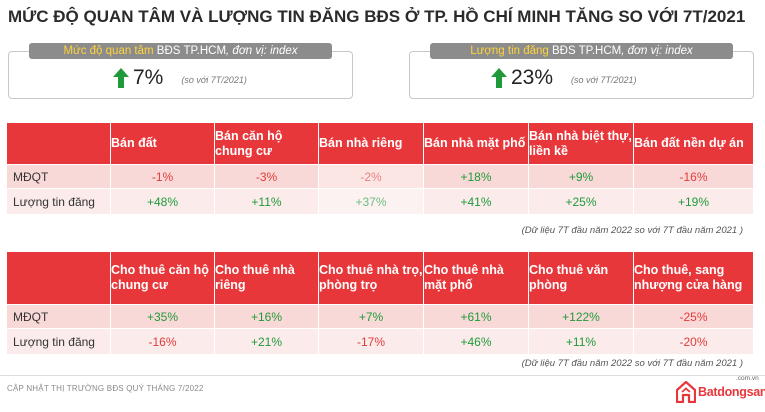  I want to click on house-logo-icon, so click(686, 392).